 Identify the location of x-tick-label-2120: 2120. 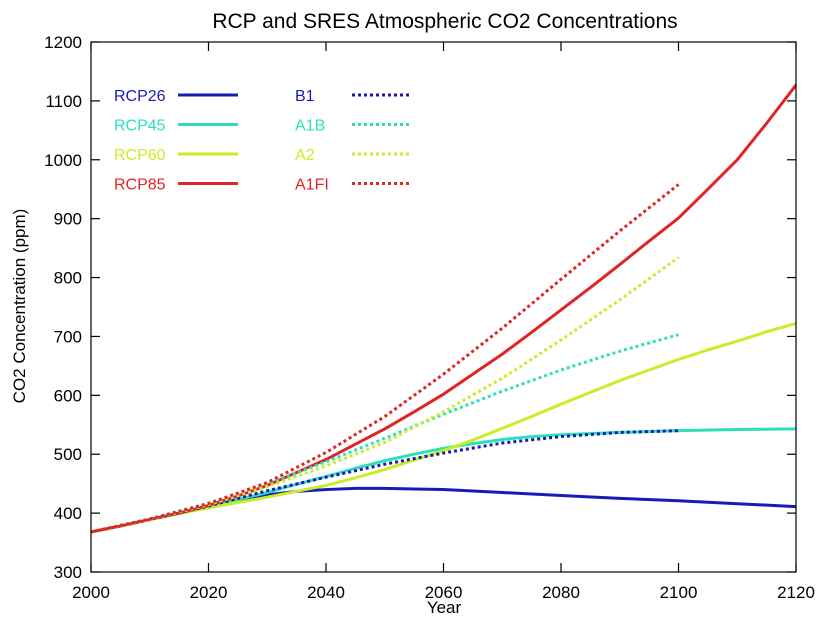
(796, 592).